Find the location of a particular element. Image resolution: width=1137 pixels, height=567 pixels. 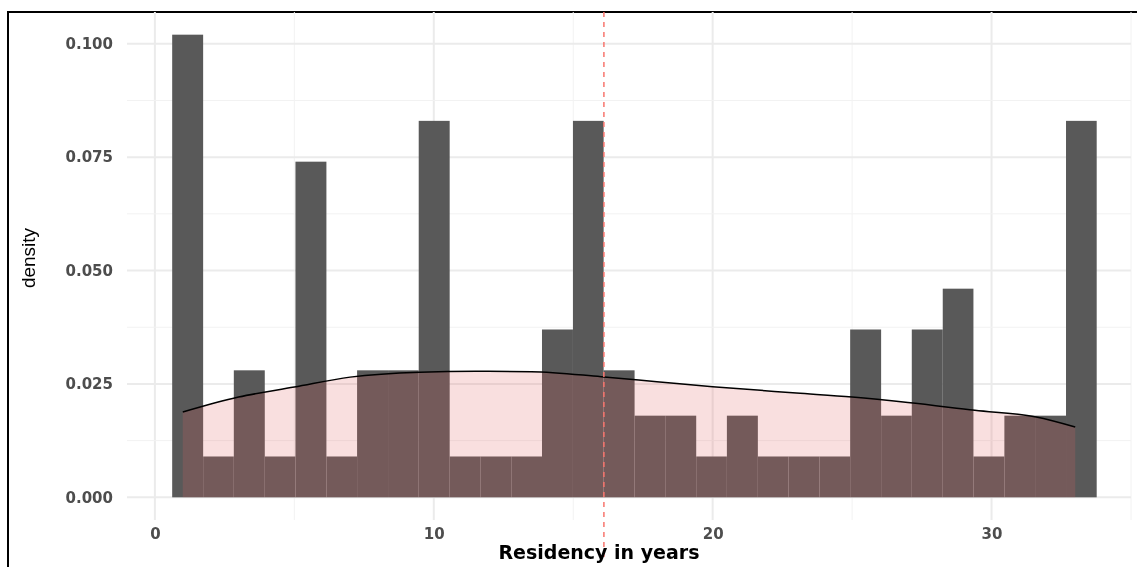

x-tick-label: 30 is located at coordinates (992, 533).